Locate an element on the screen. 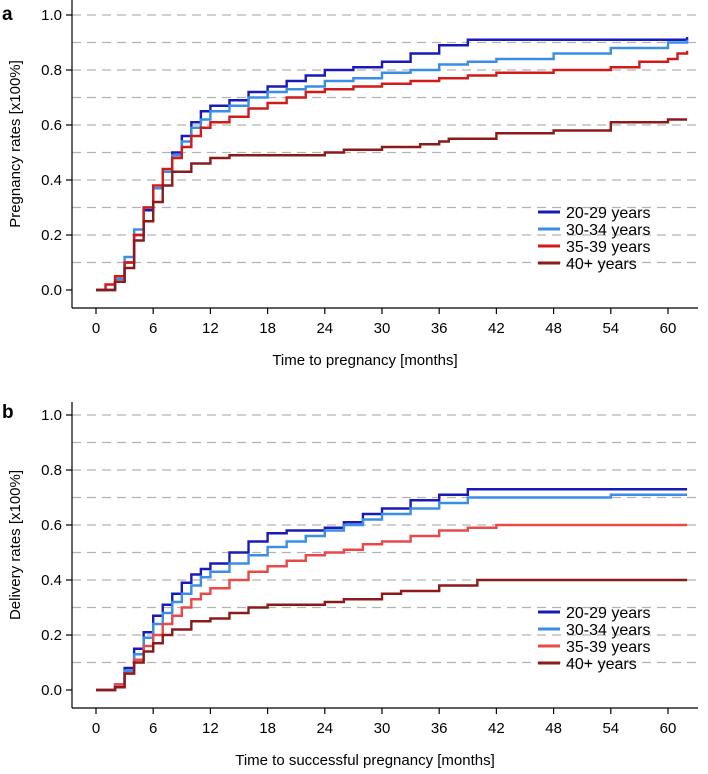 The height and width of the screenshot is (774, 708). panel-letter: b is located at coordinates (8, 412).